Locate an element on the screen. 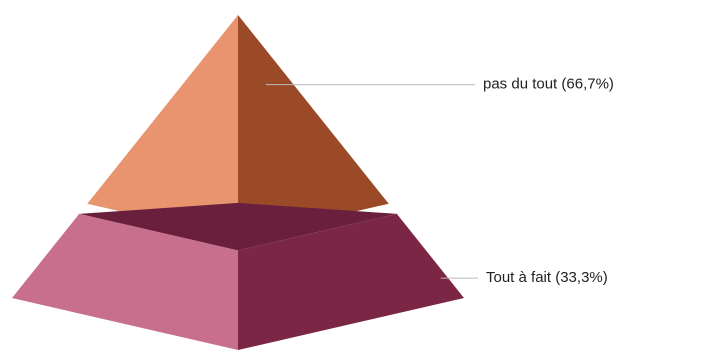 This screenshot has height=353, width=702. category-label: pas du tout is located at coordinates (520, 84).